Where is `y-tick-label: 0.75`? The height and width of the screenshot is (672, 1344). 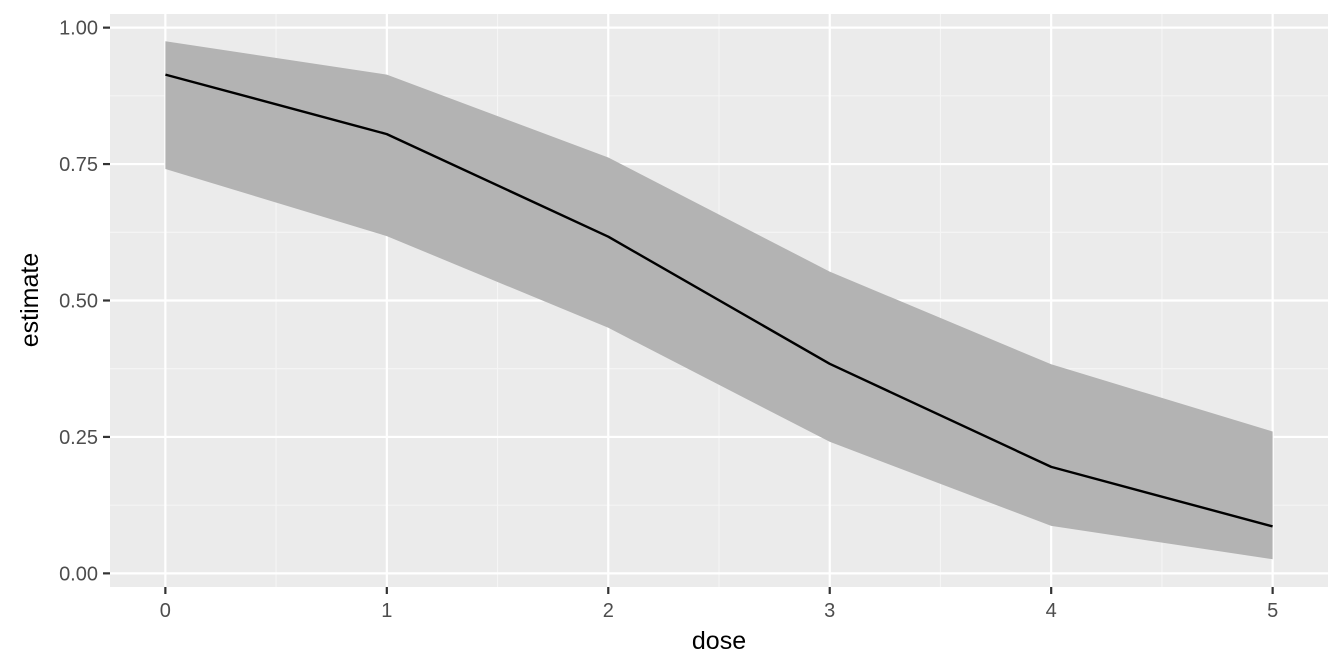
y-tick-label: 0.75 is located at coordinates (78, 165).